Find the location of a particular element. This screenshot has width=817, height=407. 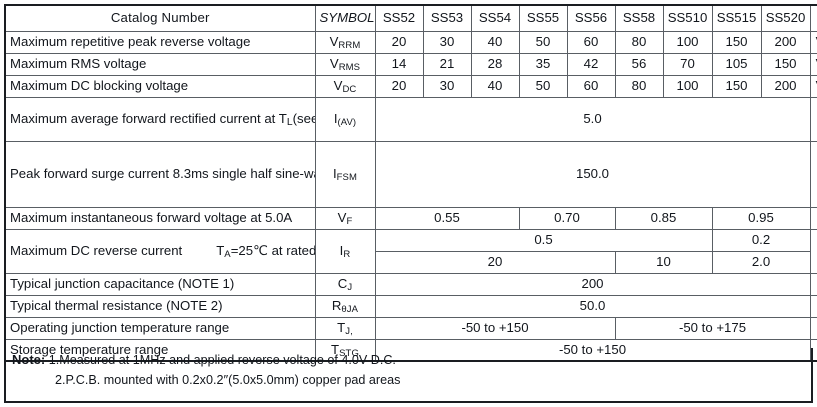

cell-value: 70 is located at coordinates (687, 64).